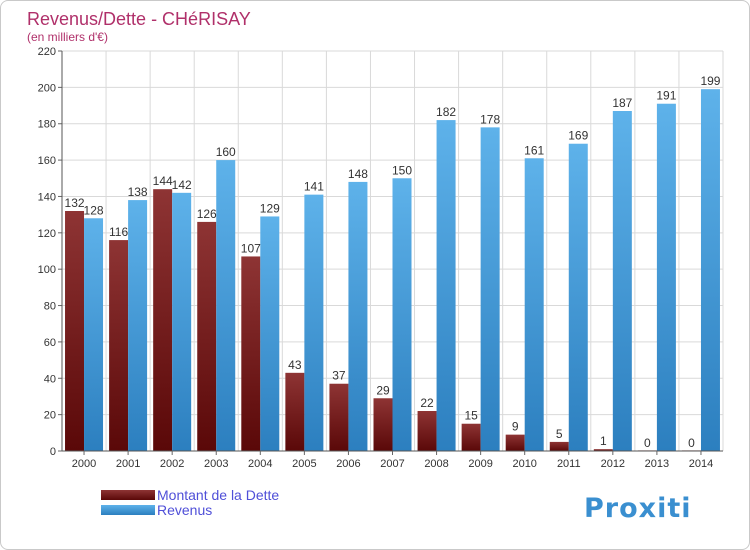 The height and width of the screenshot is (550, 750). What do you see at coordinates (50, 343) in the screenshot?
I see `y-tick-label: 60` at bounding box center [50, 343].